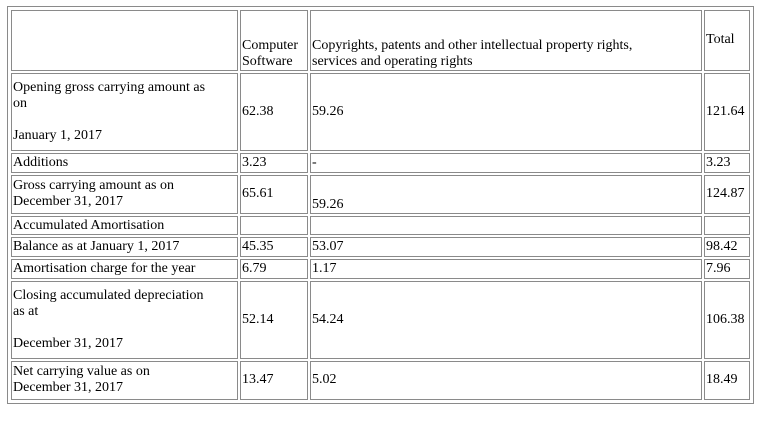 This screenshot has width=764, height=433. What do you see at coordinates (274, 380) in the screenshot?
I see `cell-software: 13.47` at bounding box center [274, 380].